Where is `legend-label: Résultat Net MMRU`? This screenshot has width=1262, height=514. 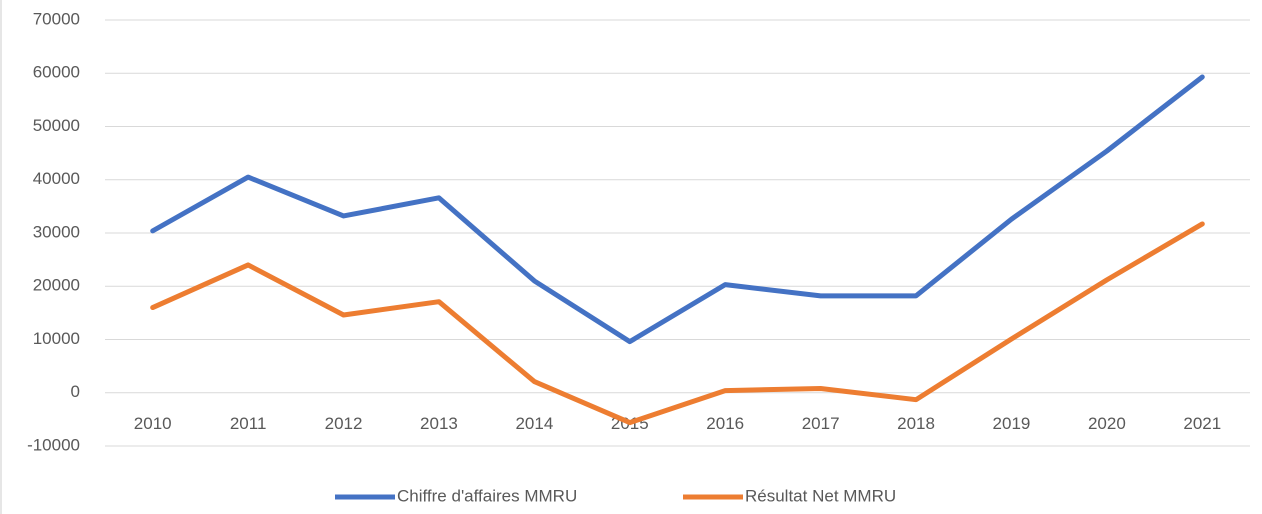 legend-label: Résultat Net MMRU is located at coordinates (820, 495).